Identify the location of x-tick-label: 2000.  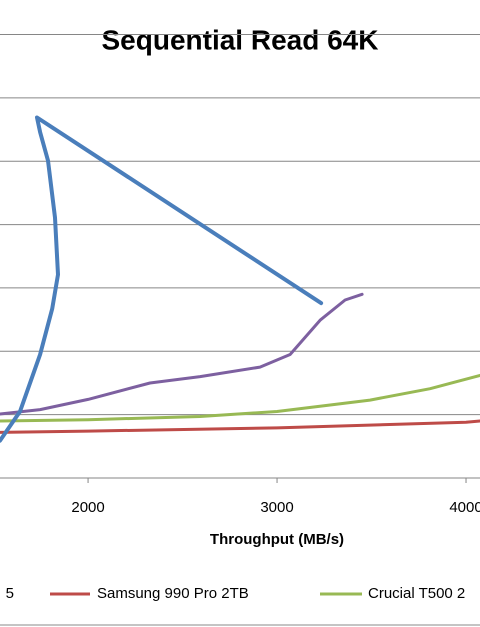
(87, 507).